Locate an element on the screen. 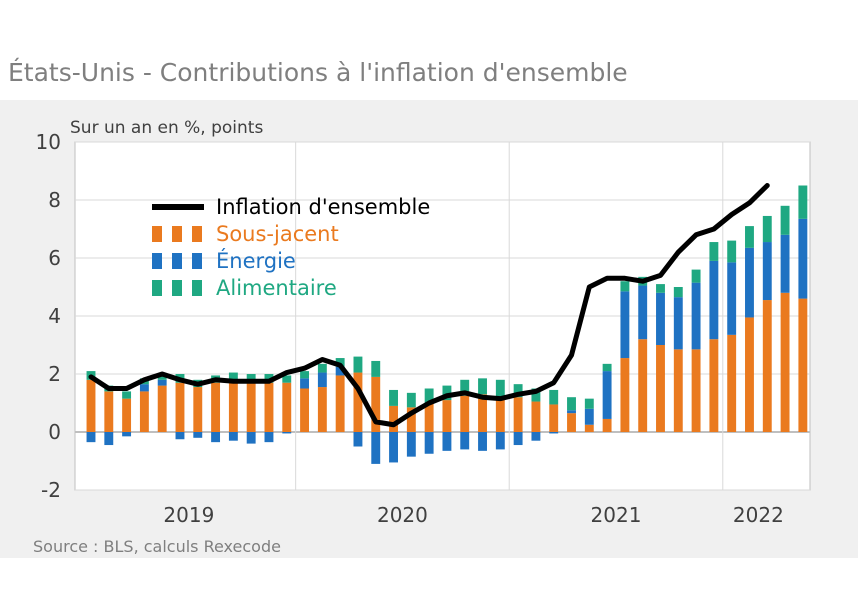  y-axis: -2 0 2 4 6 8 10 is located at coordinates (48, 316).